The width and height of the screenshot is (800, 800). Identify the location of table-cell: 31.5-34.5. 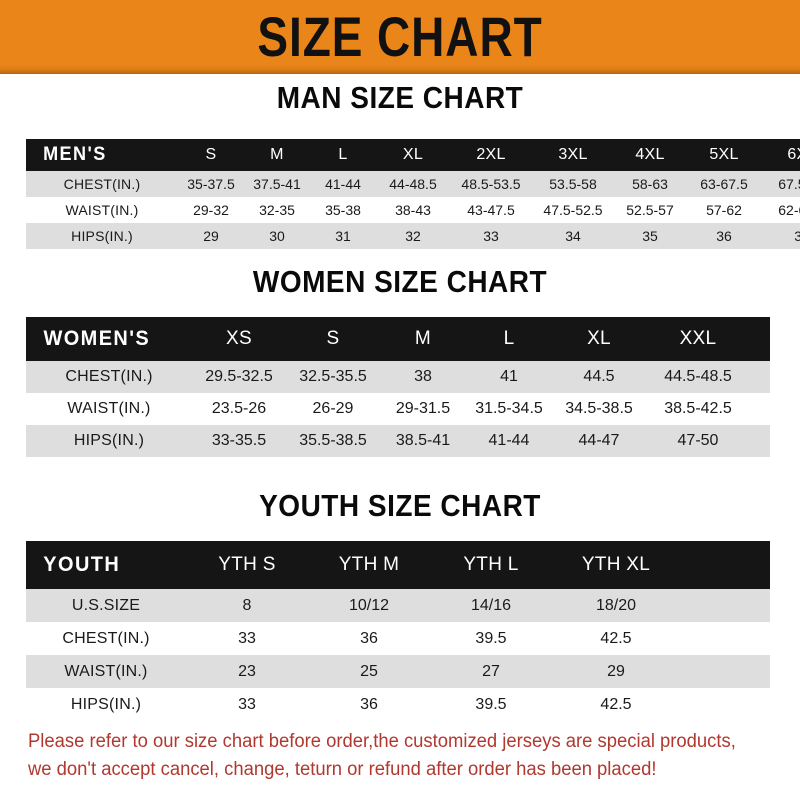
(509, 408).